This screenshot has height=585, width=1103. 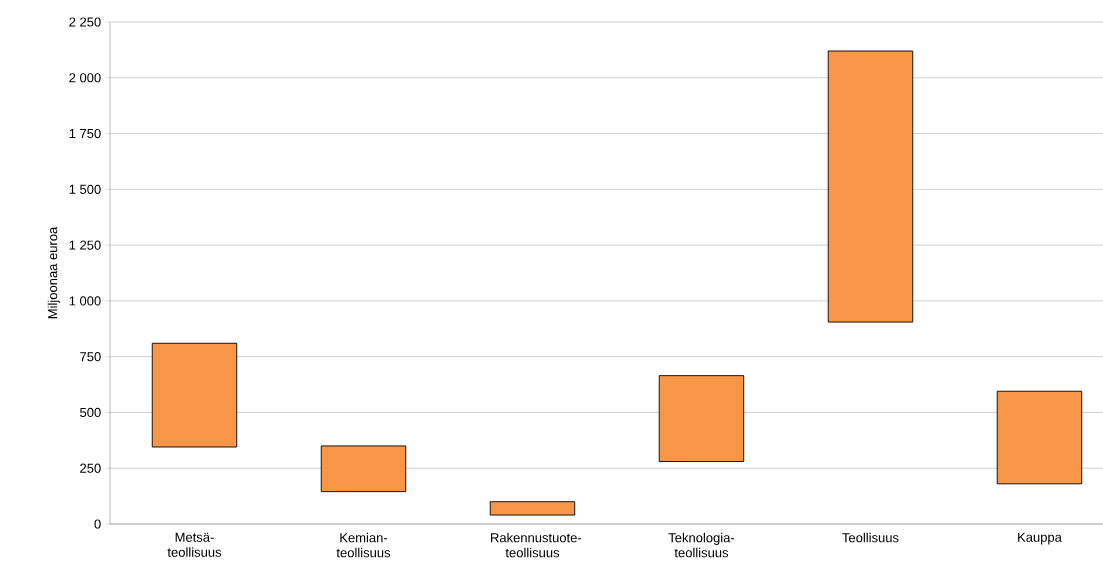 What do you see at coordinates (536, 545) in the screenshot?
I see `x-tick-label: Rakennustuote-teollisuus` at bounding box center [536, 545].